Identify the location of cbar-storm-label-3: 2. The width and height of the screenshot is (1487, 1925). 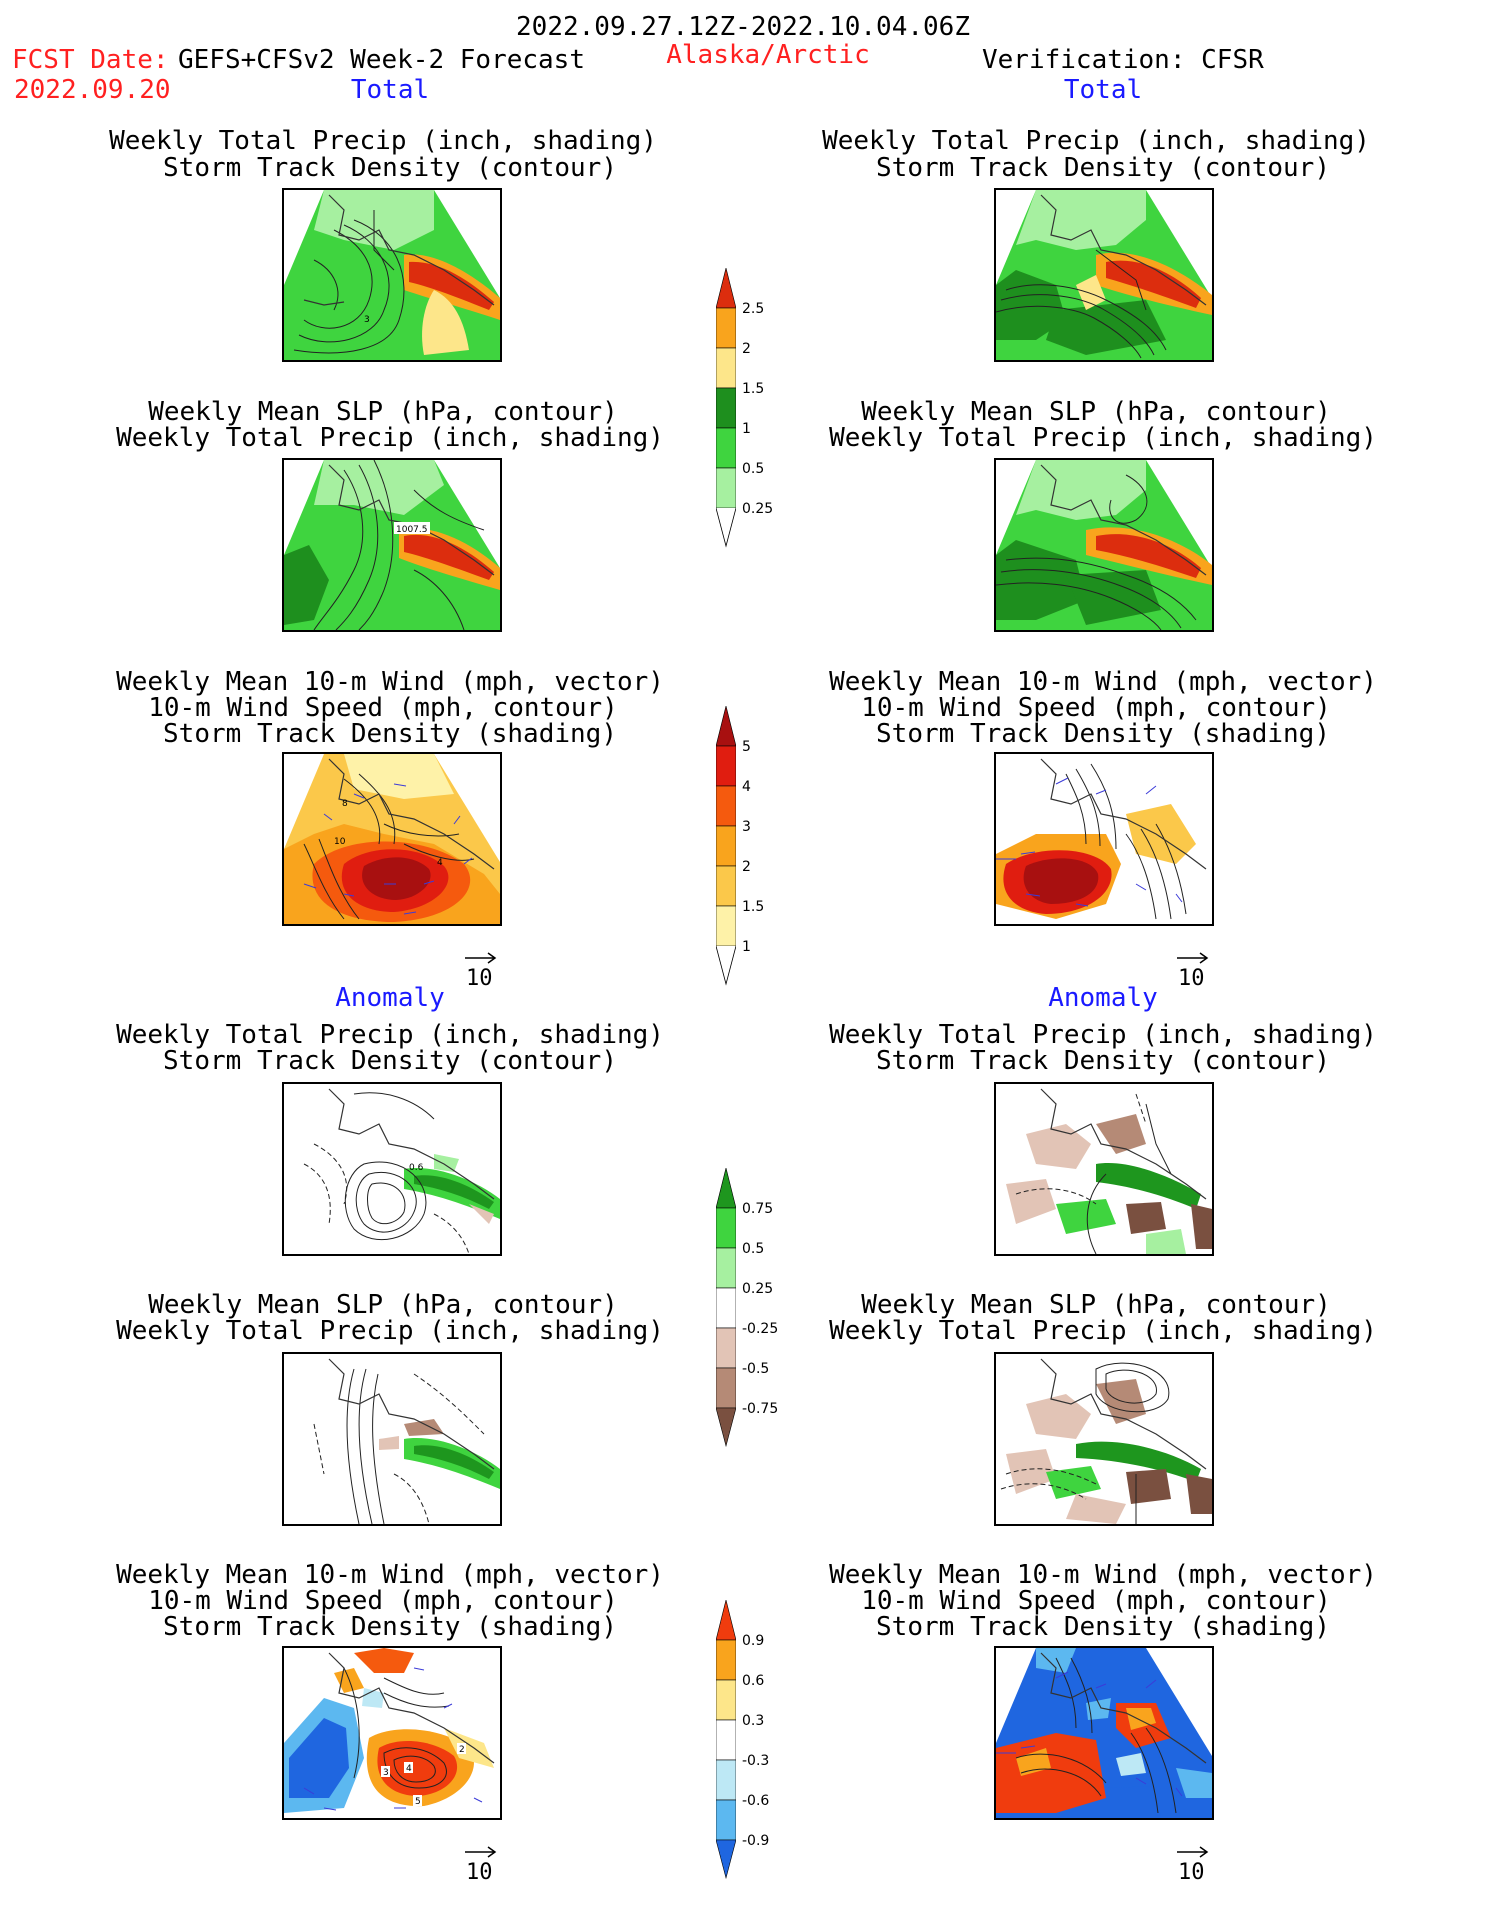
(746, 867).